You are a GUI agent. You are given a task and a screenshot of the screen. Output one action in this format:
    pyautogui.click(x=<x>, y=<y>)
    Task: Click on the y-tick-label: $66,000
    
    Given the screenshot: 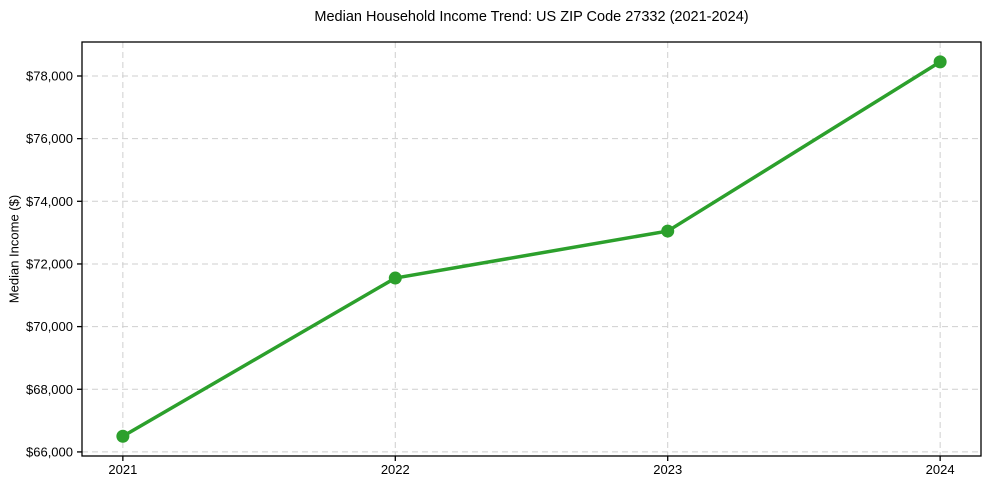 What is the action you would take?
    pyautogui.click(x=49, y=451)
    